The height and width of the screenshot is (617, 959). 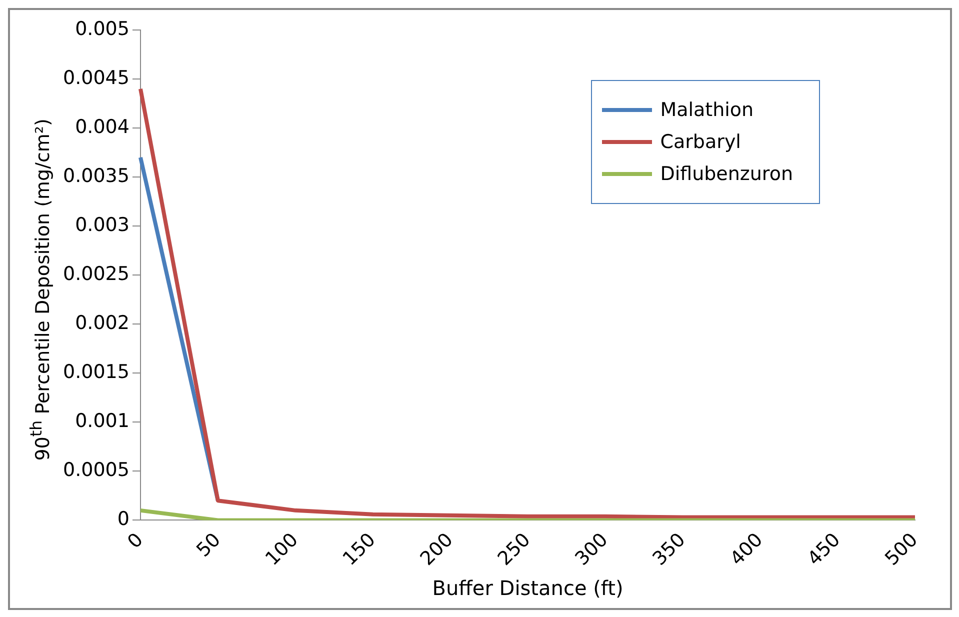 I want to click on y-tick-label: 0.002, so click(x=102, y=323).